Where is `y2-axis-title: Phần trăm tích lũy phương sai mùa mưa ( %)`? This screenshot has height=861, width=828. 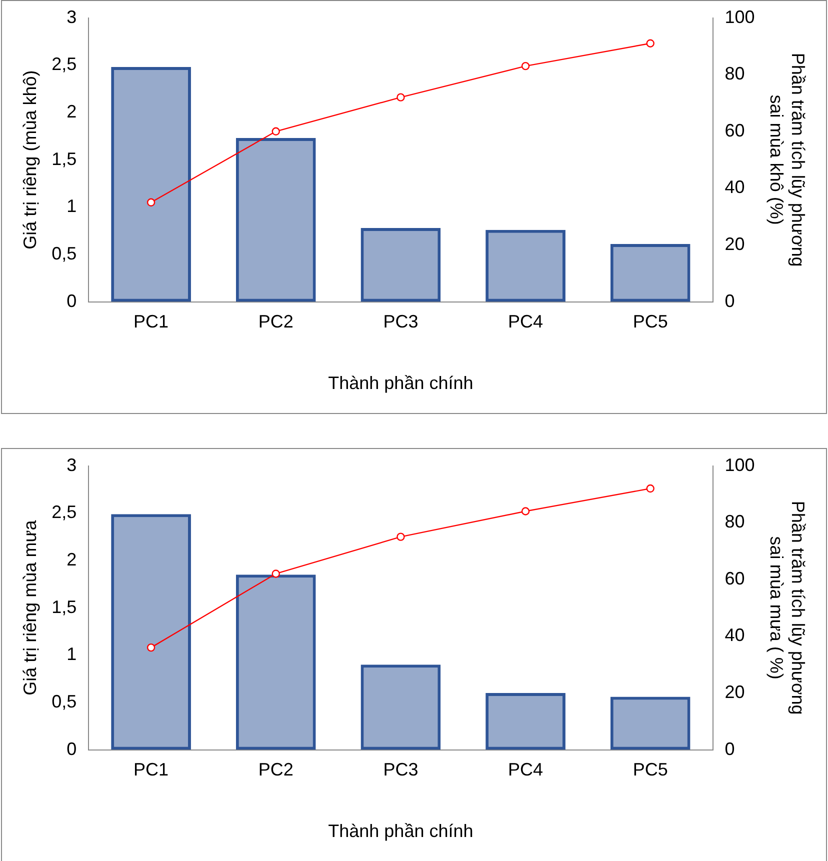
y2-axis-title: Phần trăm tích lũy phương sai mùa mưa ( %) is located at coordinates (787, 607).